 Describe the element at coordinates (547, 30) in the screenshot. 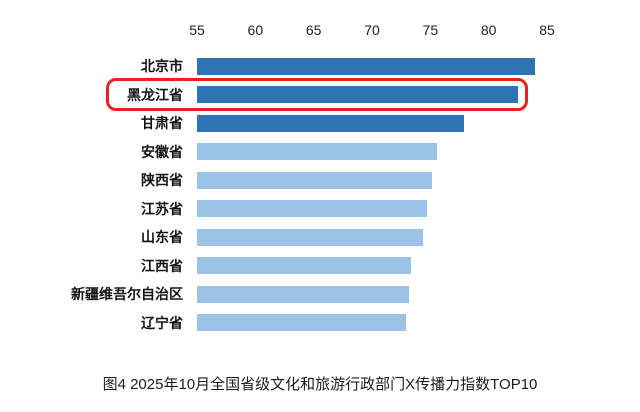

I see `x-tick-label: 85` at that location.